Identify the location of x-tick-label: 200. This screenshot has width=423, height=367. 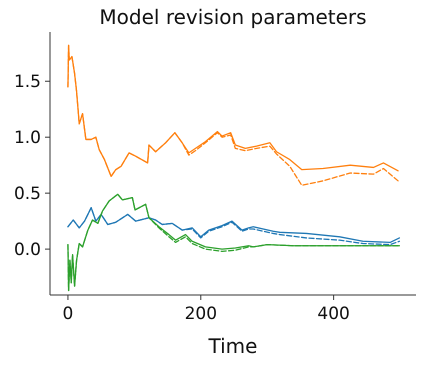
(201, 314).